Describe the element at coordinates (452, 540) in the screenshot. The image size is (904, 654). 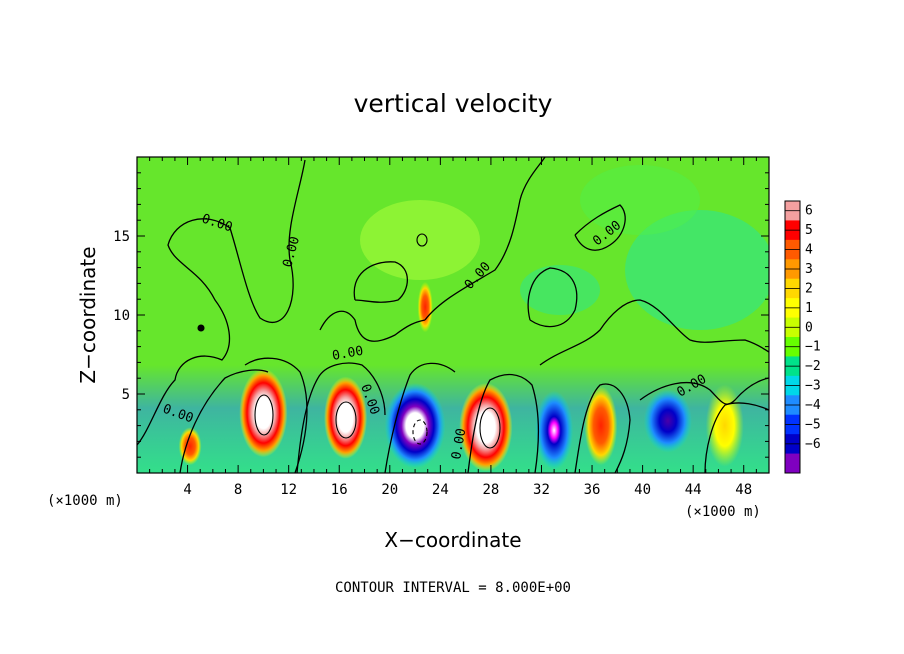
I see `x-axis-label: X−coordinate` at that location.